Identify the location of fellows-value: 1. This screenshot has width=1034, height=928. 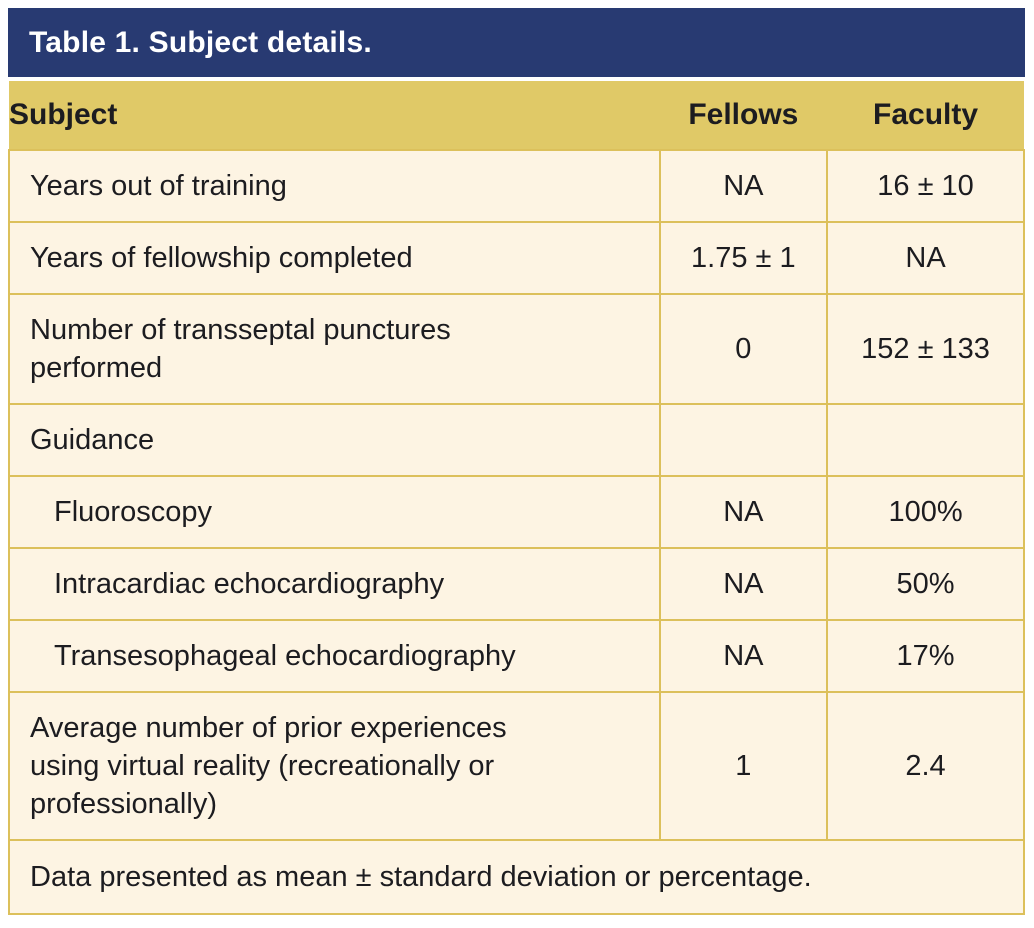
(743, 766).